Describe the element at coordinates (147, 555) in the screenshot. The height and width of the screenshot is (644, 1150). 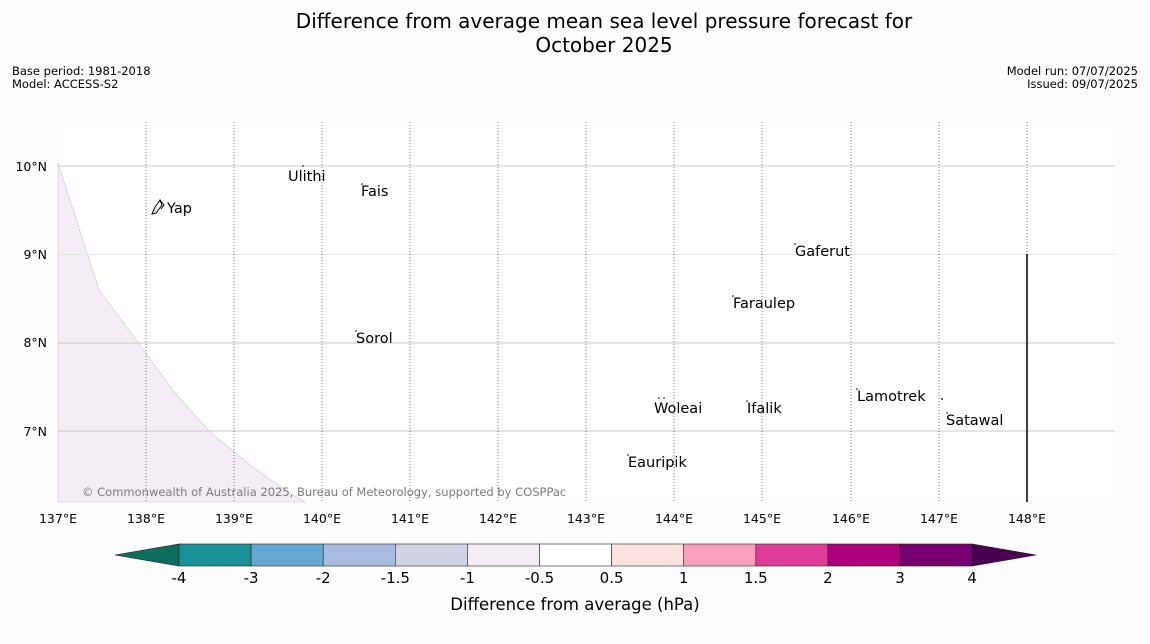
I see `colorbar-extend-min` at that location.